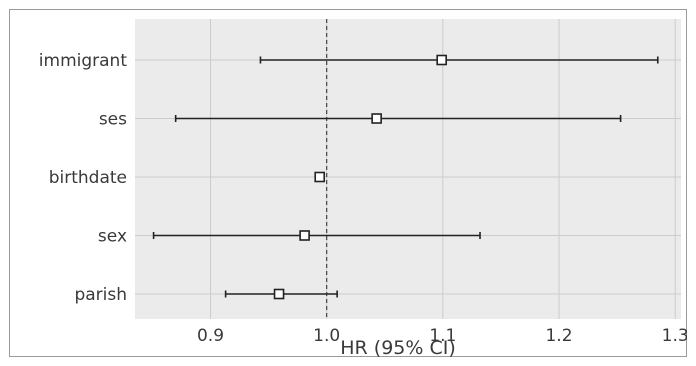  Describe the element at coordinates (442, 336) in the screenshot. I see `x-tick-label-2: 1.1` at that location.